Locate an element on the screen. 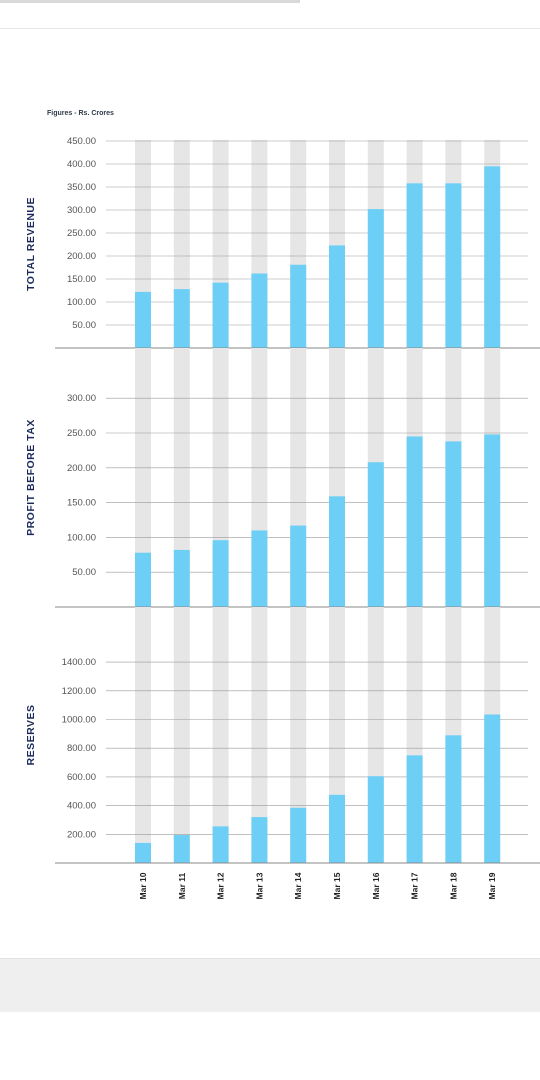 The height and width of the screenshot is (1080, 540). tick-label-revenue-8: 100.00 is located at coordinates (81, 302).